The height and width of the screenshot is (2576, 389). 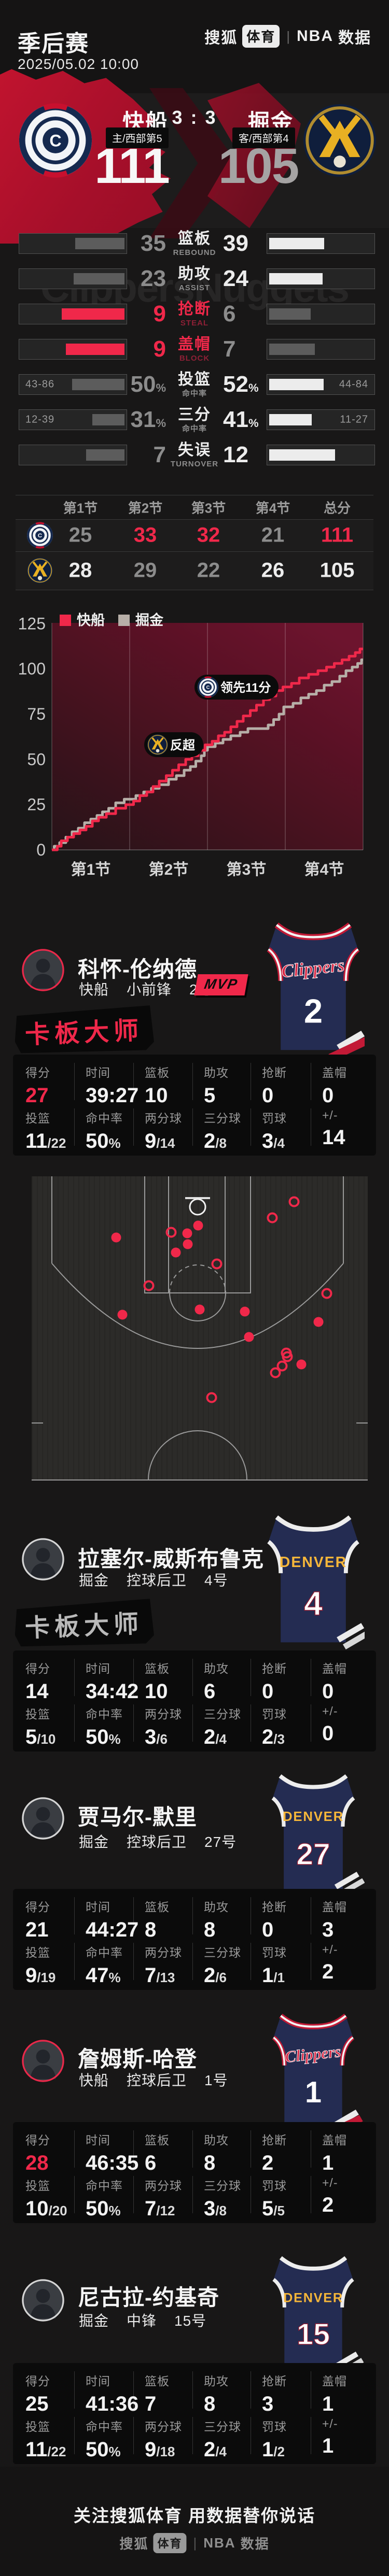 What do you see at coordinates (268, 2163) in the screenshot?
I see `stat-value: 2` at bounding box center [268, 2163].